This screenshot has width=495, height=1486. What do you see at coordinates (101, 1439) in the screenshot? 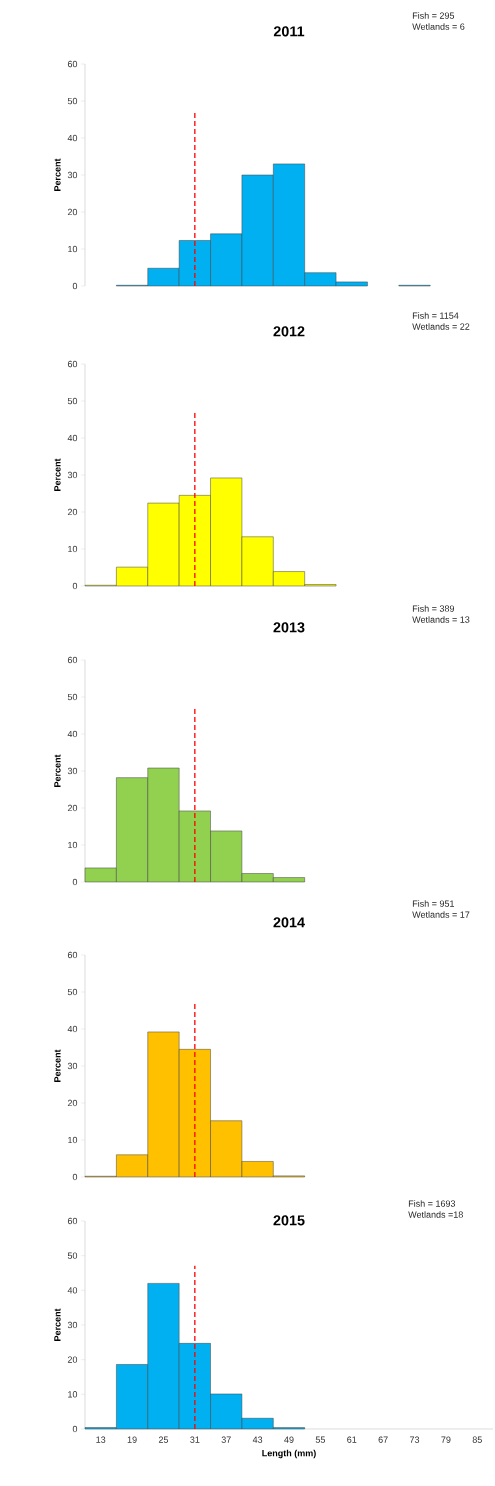
I see `x-tick-label: 13` at bounding box center [101, 1439].